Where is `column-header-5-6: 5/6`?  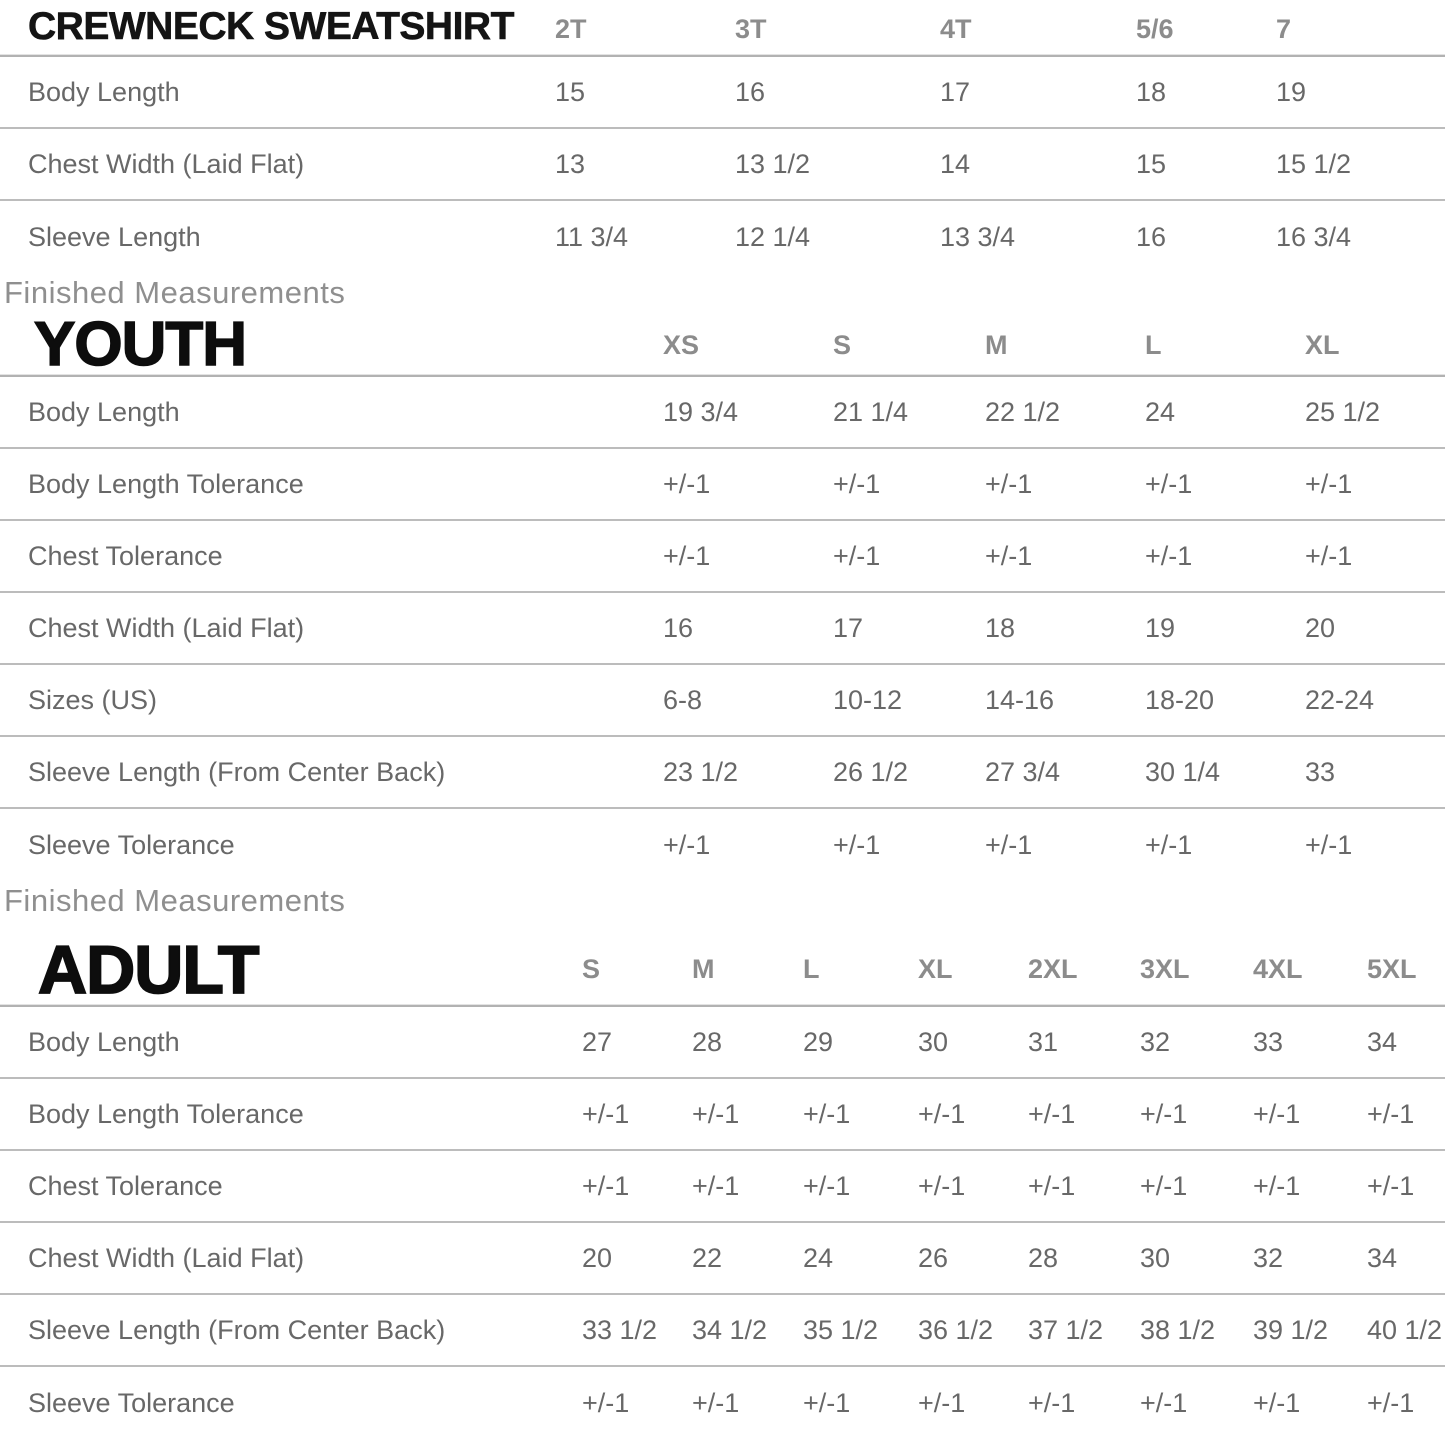 column-header-5-6: 5/6 is located at coordinates (1155, 29).